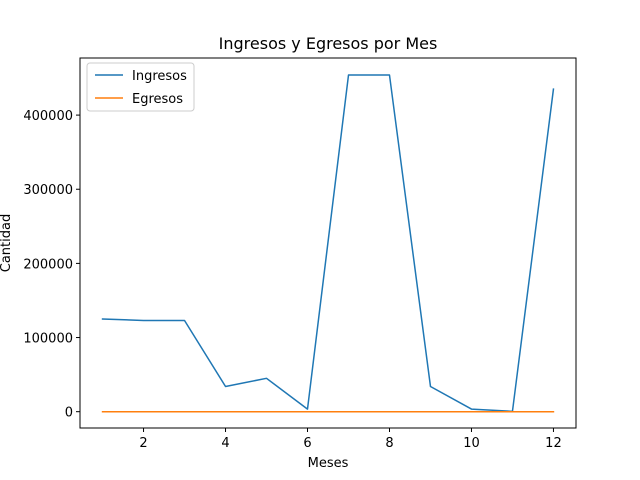  What do you see at coordinates (48, 116) in the screenshot?
I see `y-tick-label: 400000` at bounding box center [48, 116].